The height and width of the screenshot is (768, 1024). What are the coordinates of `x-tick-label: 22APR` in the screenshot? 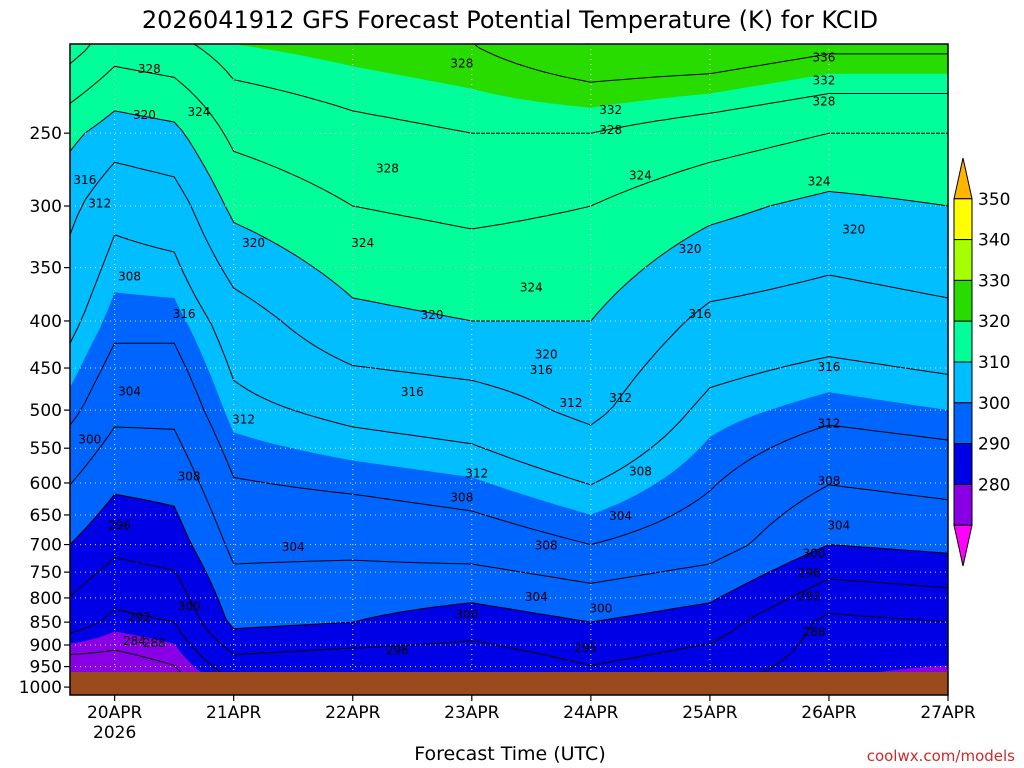 It's located at (353, 713).